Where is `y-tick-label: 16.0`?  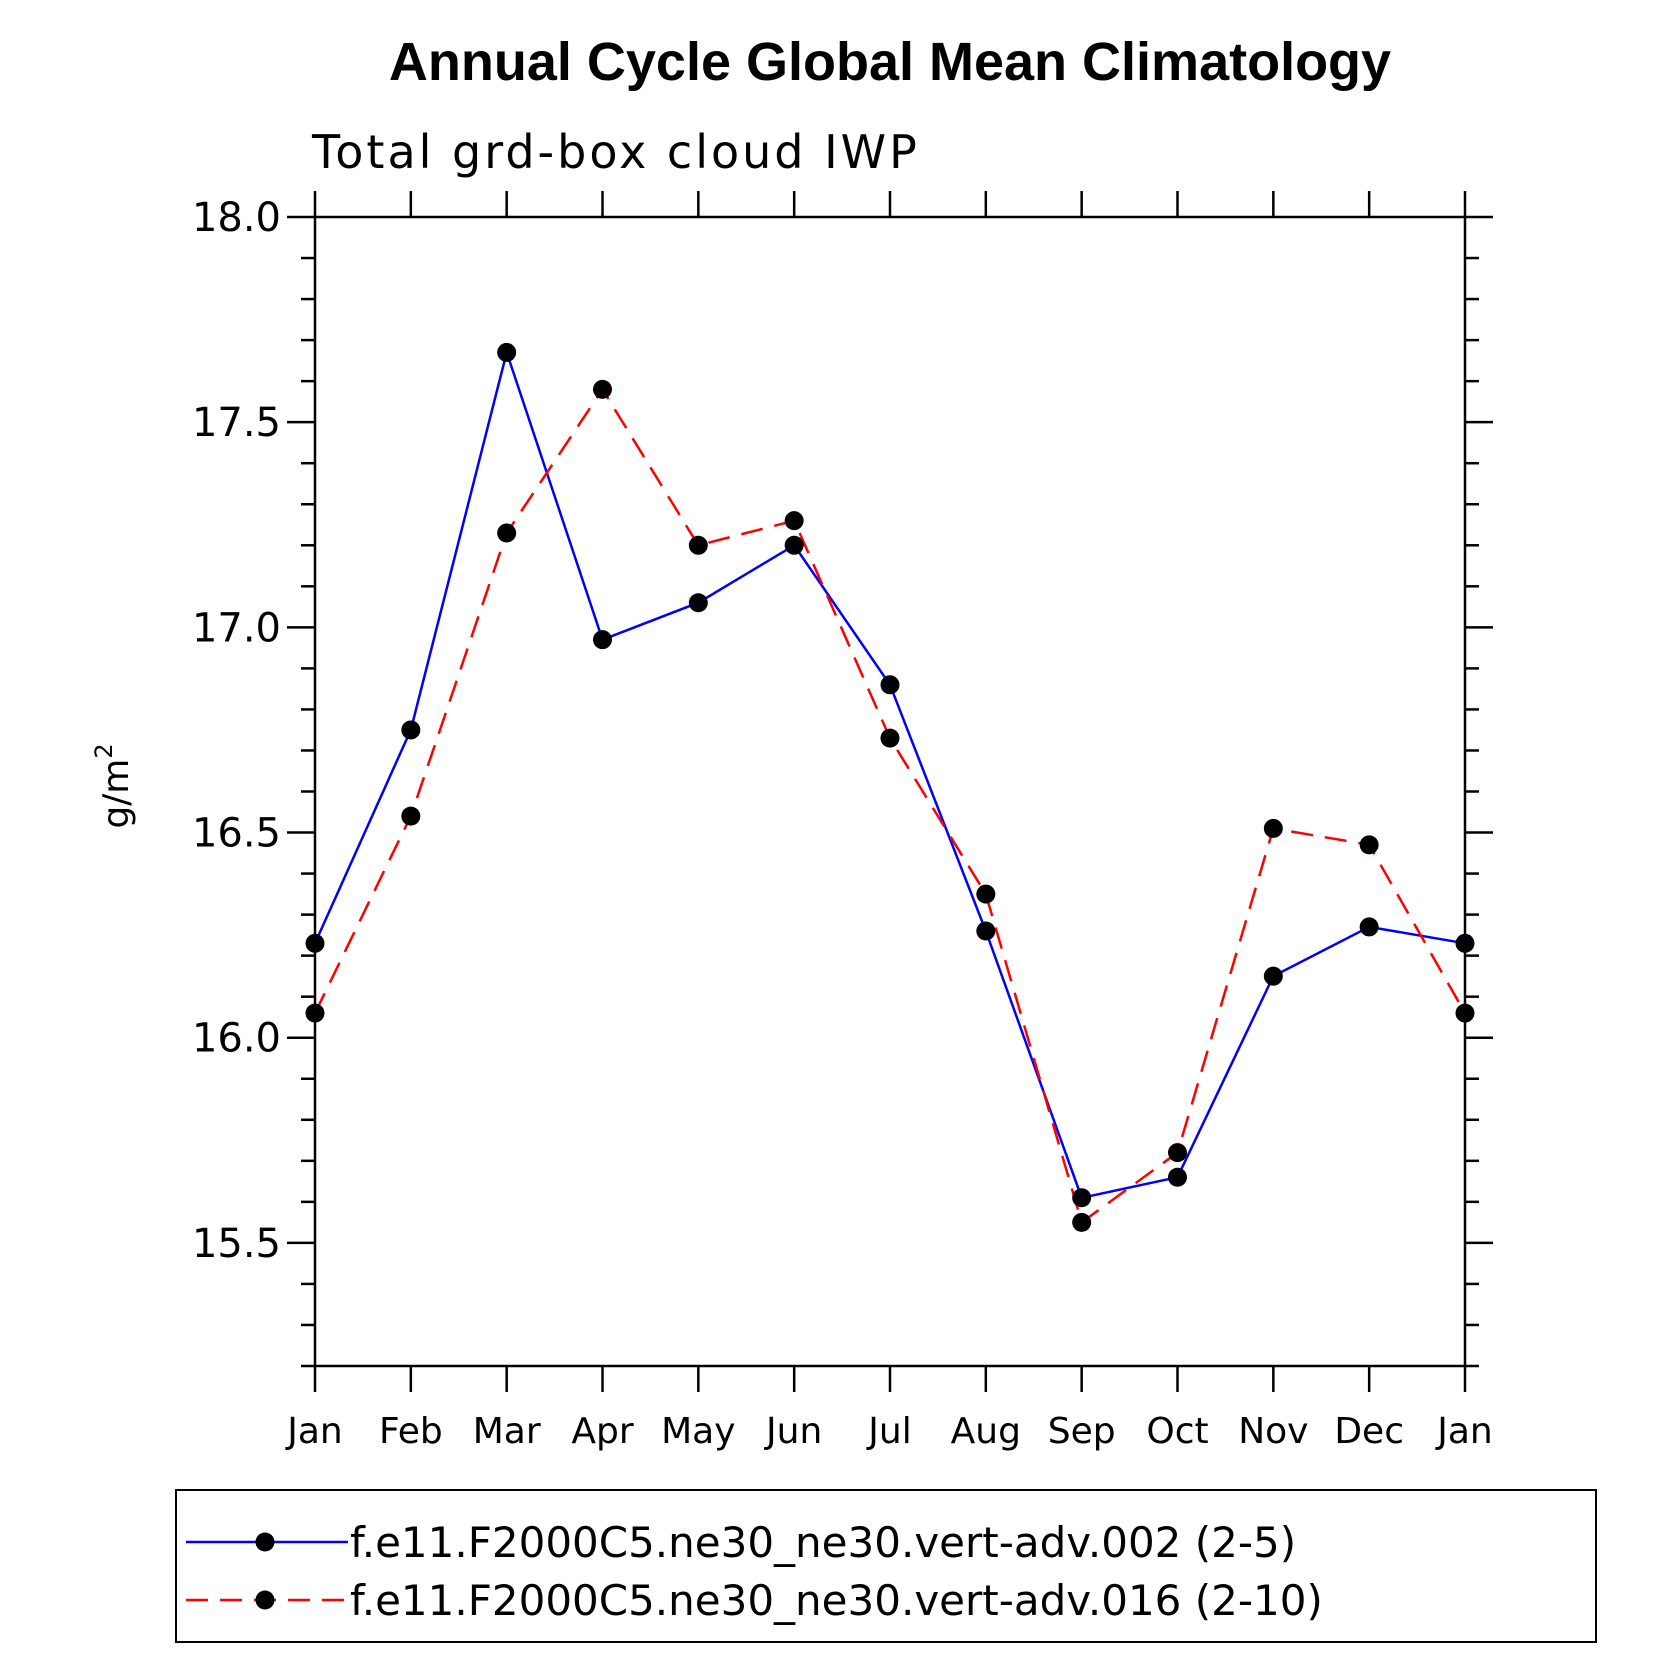
y-tick-label: 16.0 is located at coordinates (236, 1039).